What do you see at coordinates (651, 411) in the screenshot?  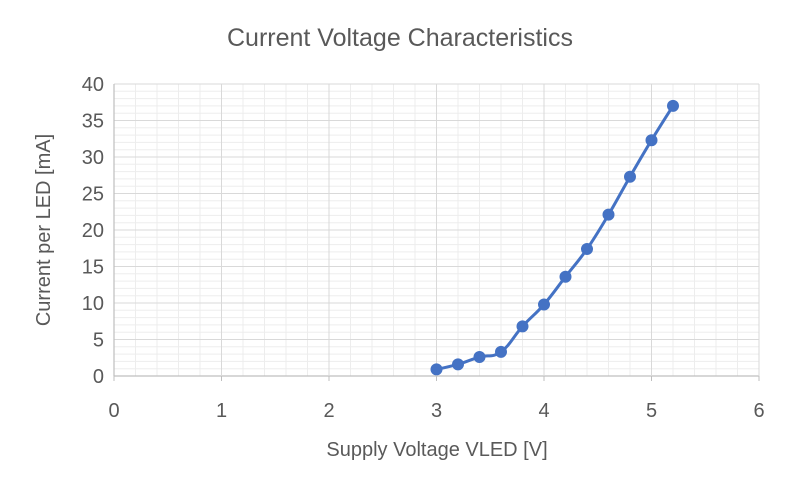 I see `x-tick-label: 5` at bounding box center [651, 411].